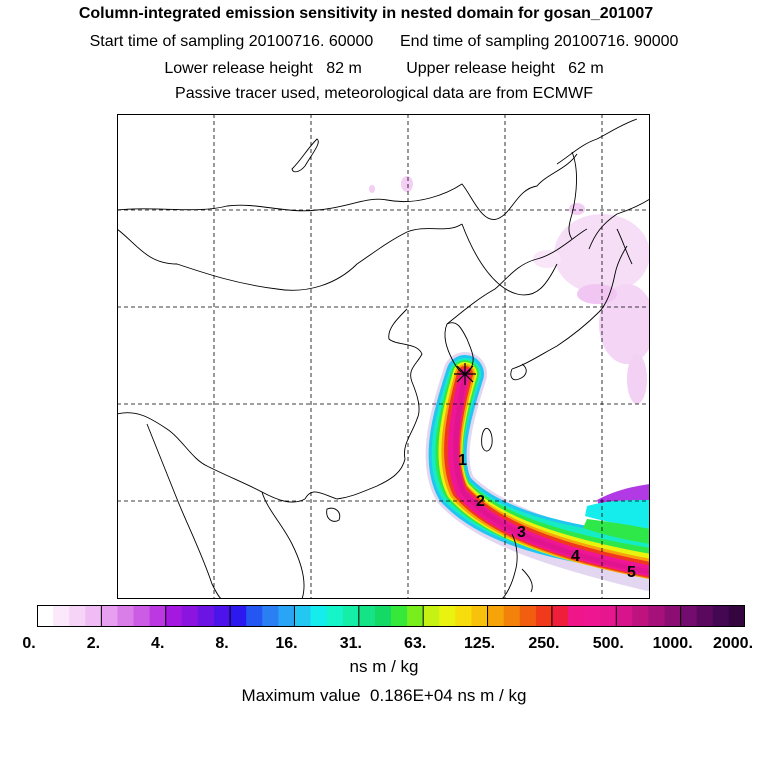  What do you see at coordinates (350, 643) in the screenshot?
I see `colorbar-tick-label: 31.` at bounding box center [350, 643].